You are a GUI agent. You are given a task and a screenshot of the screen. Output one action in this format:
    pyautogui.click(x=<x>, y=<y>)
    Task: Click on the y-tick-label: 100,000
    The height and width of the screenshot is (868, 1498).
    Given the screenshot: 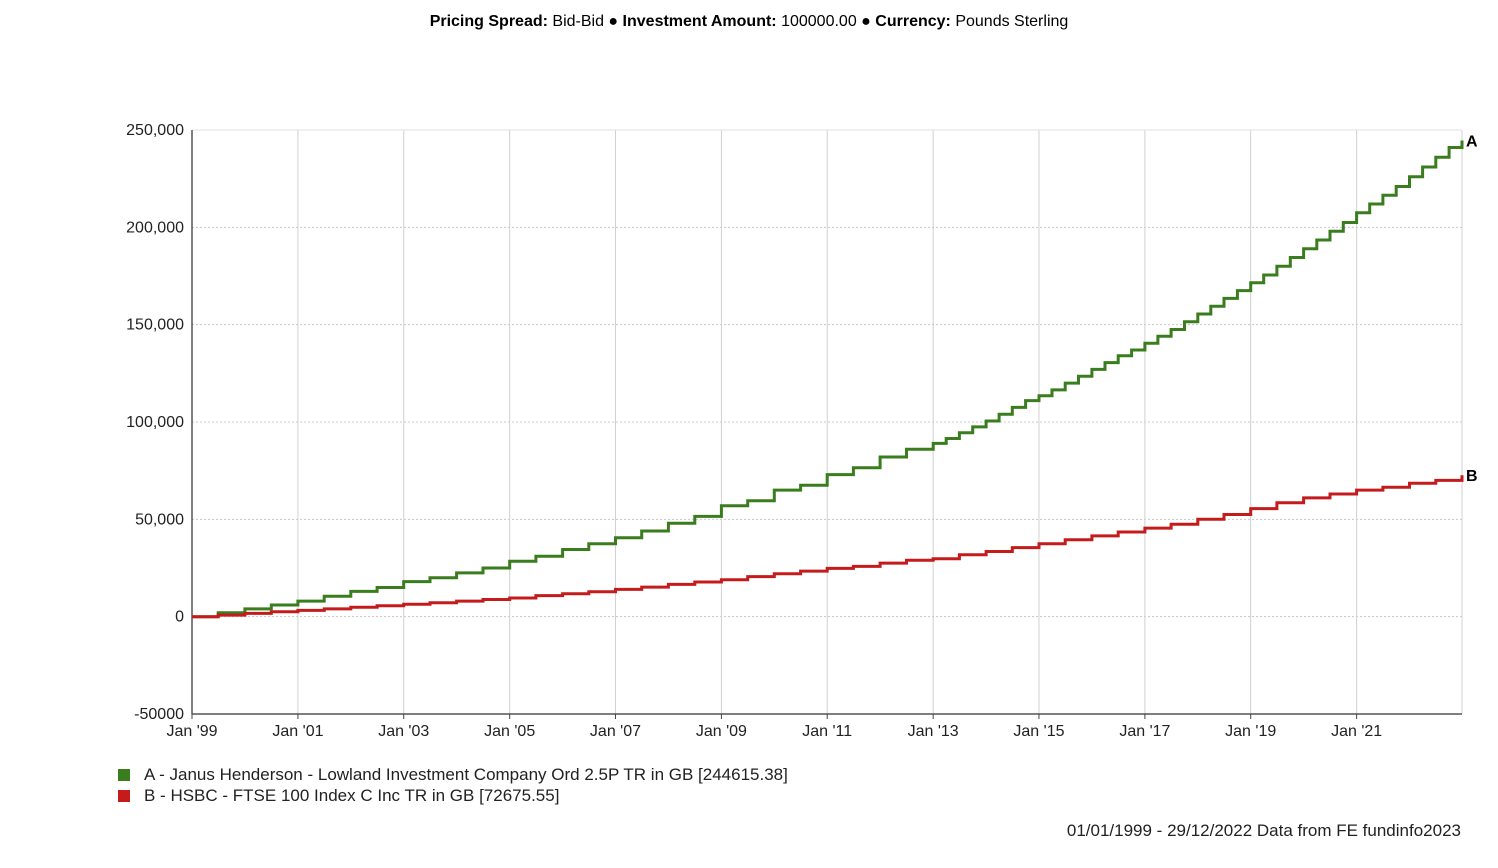 What is the action you would take?
    pyautogui.click(x=155, y=422)
    